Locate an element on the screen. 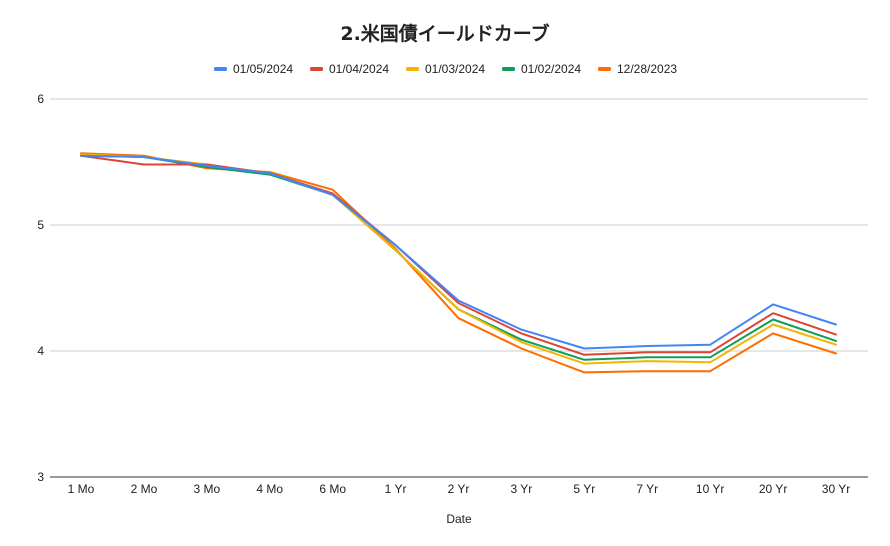 The height and width of the screenshot is (546, 890). y-tick-label: 6 is located at coordinates (40, 99).